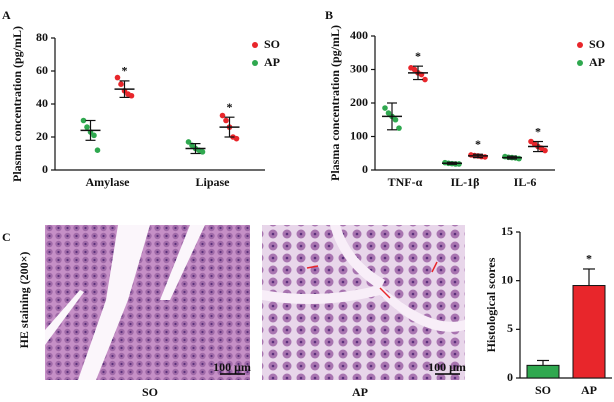 This screenshot has height=402, width=614. What do you see at coordinates (589, 390) in the screenshot?
I see `x-tick-label: AP` at bounding box center [589, 390].